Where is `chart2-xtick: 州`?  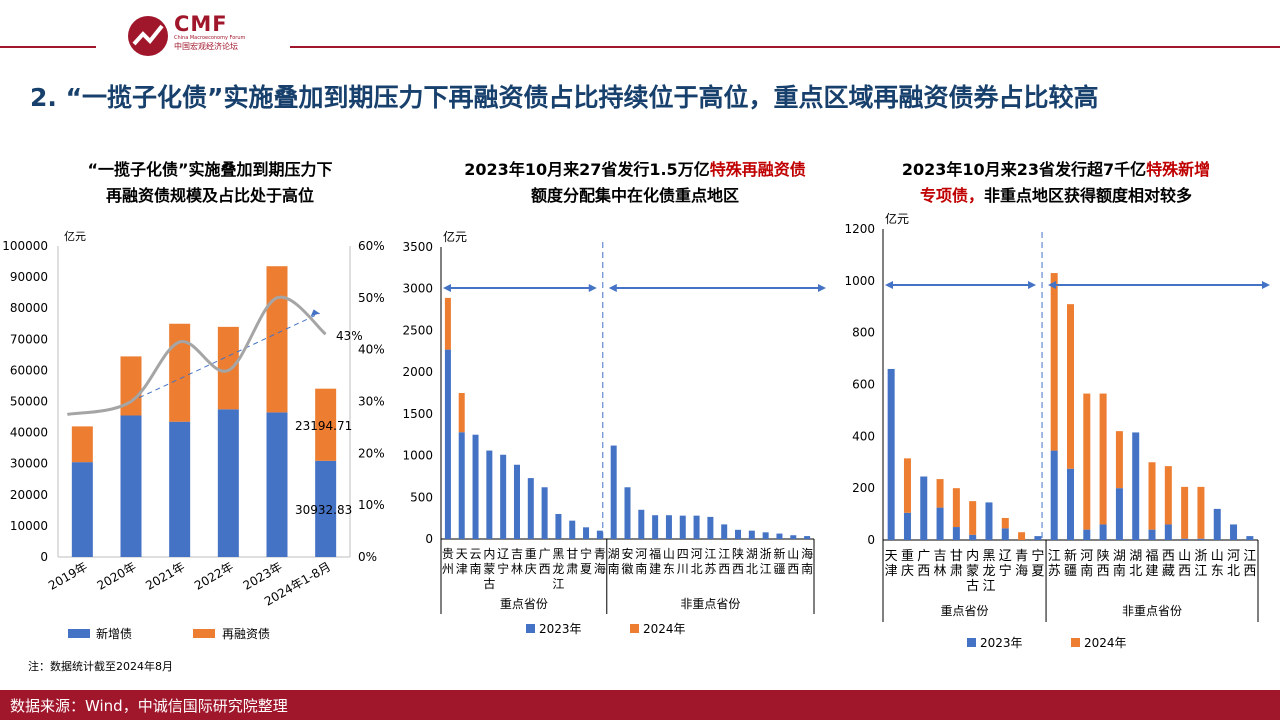 chart2-xtick: 州 is located at coordinates (448, 569).